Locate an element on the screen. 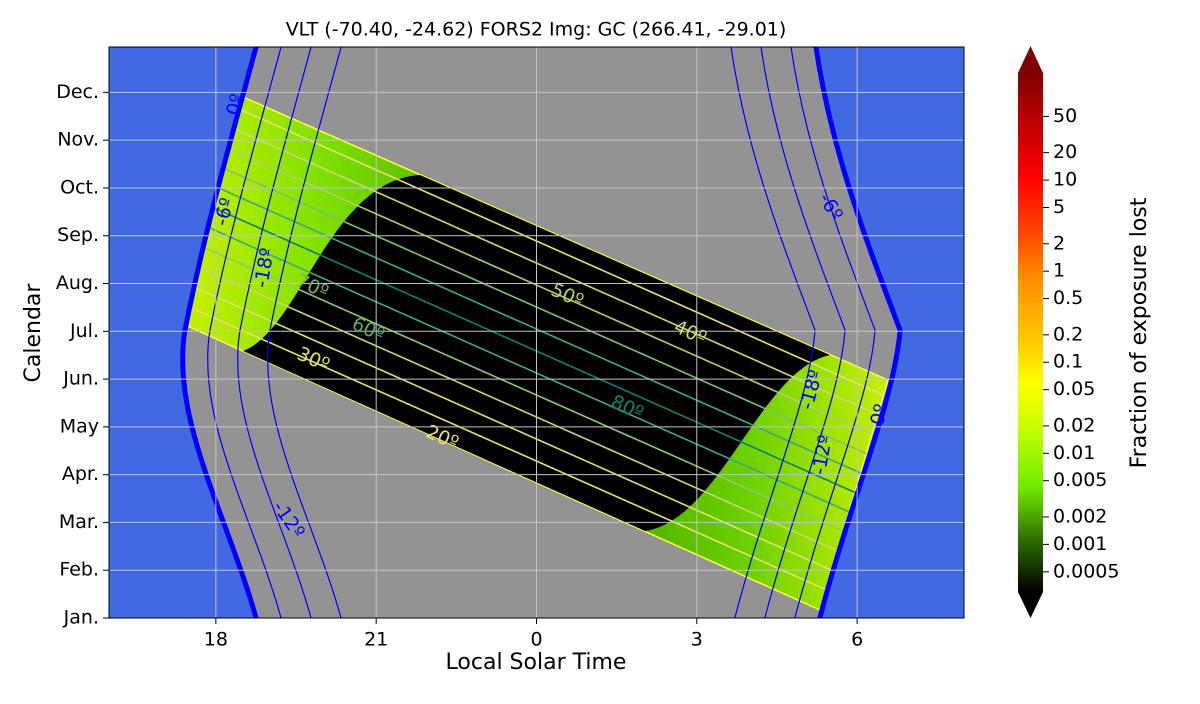  y-tick-label: Nov. is located at coordinates (78, 140).